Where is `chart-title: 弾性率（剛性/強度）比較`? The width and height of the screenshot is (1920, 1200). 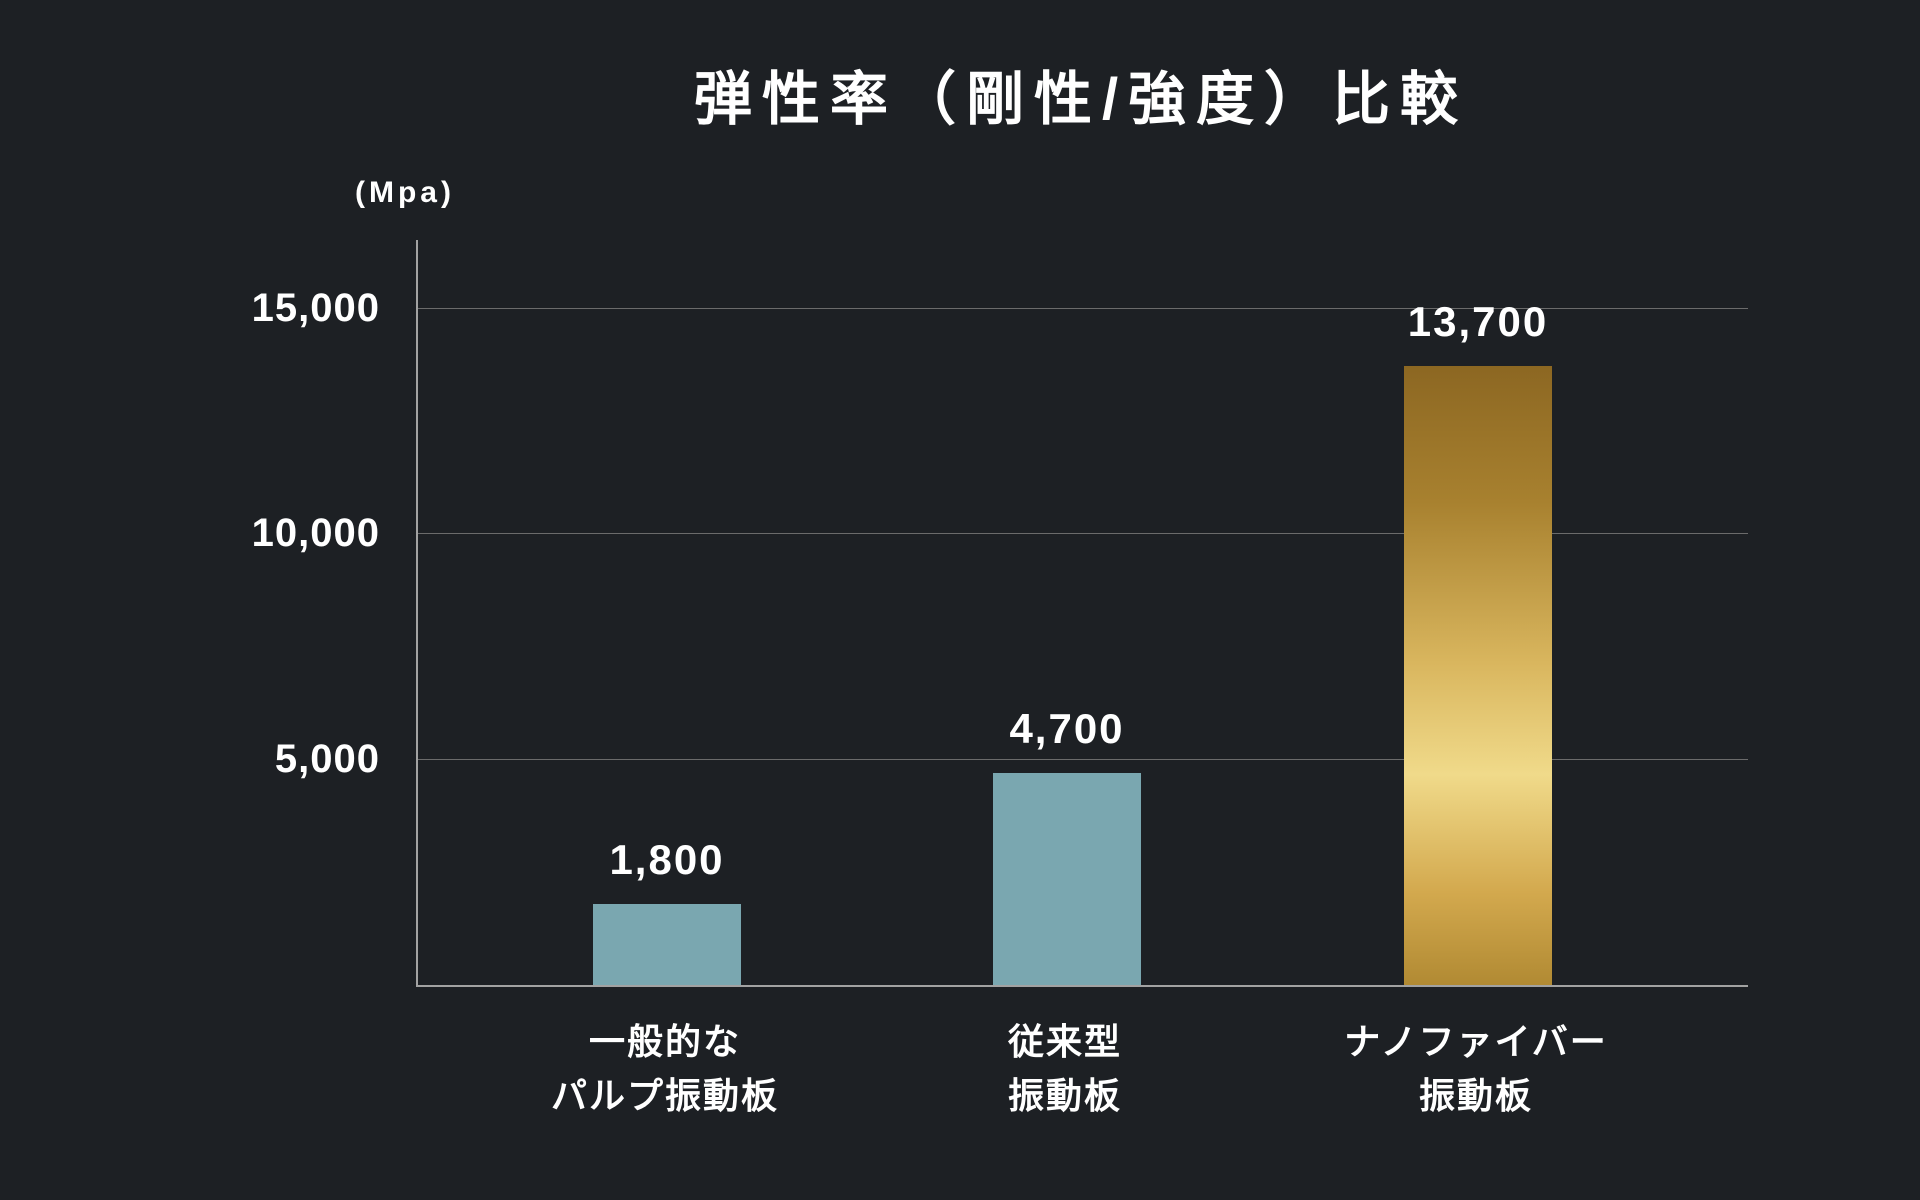
chart-title: 弾性率（剛性/強度）比較 is located at coordinates (1081, 99).